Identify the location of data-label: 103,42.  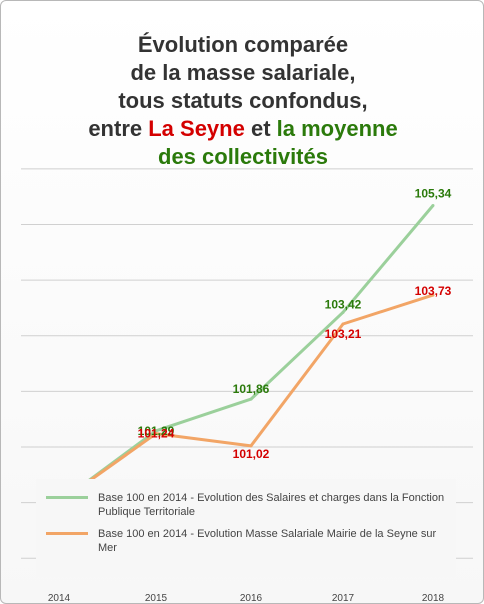
(343, 304).